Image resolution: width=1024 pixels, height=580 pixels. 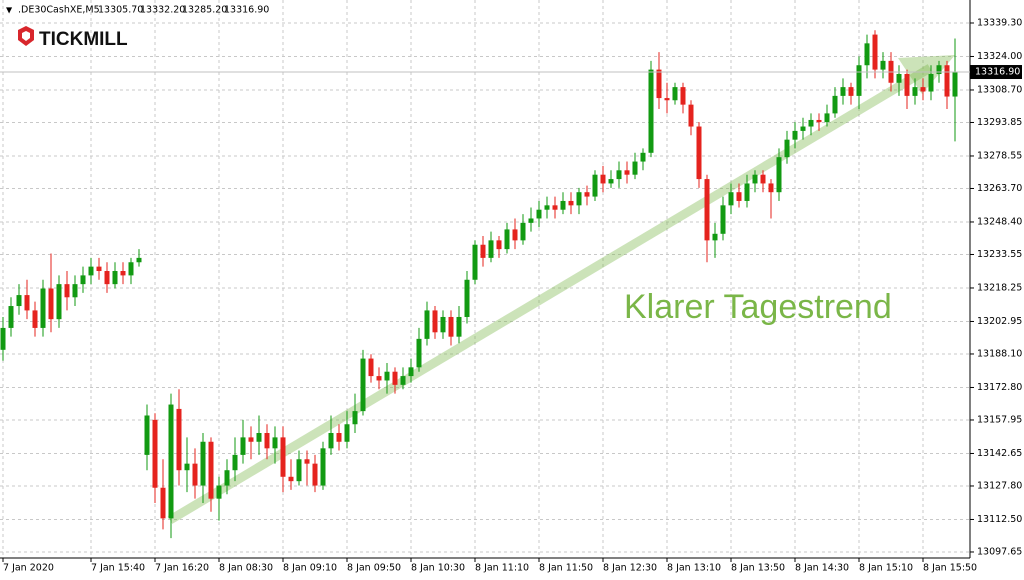 I want to click on x-tick-label: 8 Jan 14:30, so click(x=822, y=568).